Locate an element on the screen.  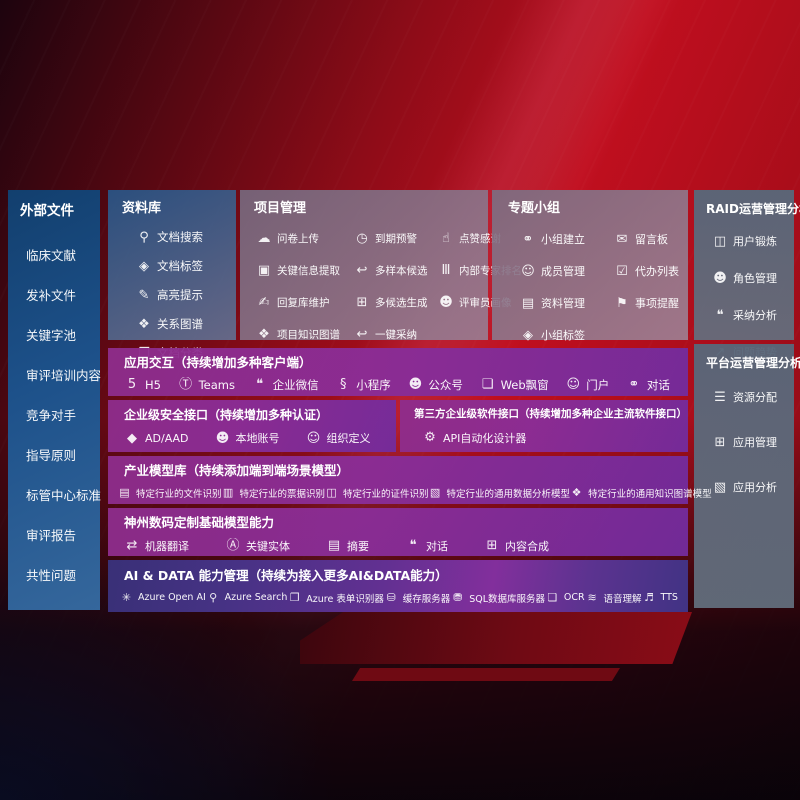
feature-label: AD/AAD is located at coordinates (167, 438).